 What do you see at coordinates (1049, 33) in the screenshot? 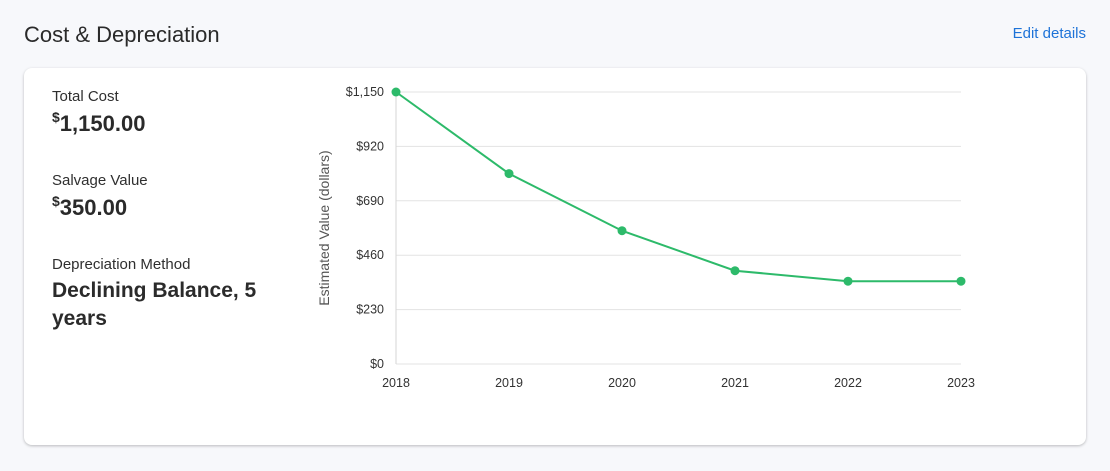
I see `edit-details-link: Edit details` at bounding box center [1049, 33].